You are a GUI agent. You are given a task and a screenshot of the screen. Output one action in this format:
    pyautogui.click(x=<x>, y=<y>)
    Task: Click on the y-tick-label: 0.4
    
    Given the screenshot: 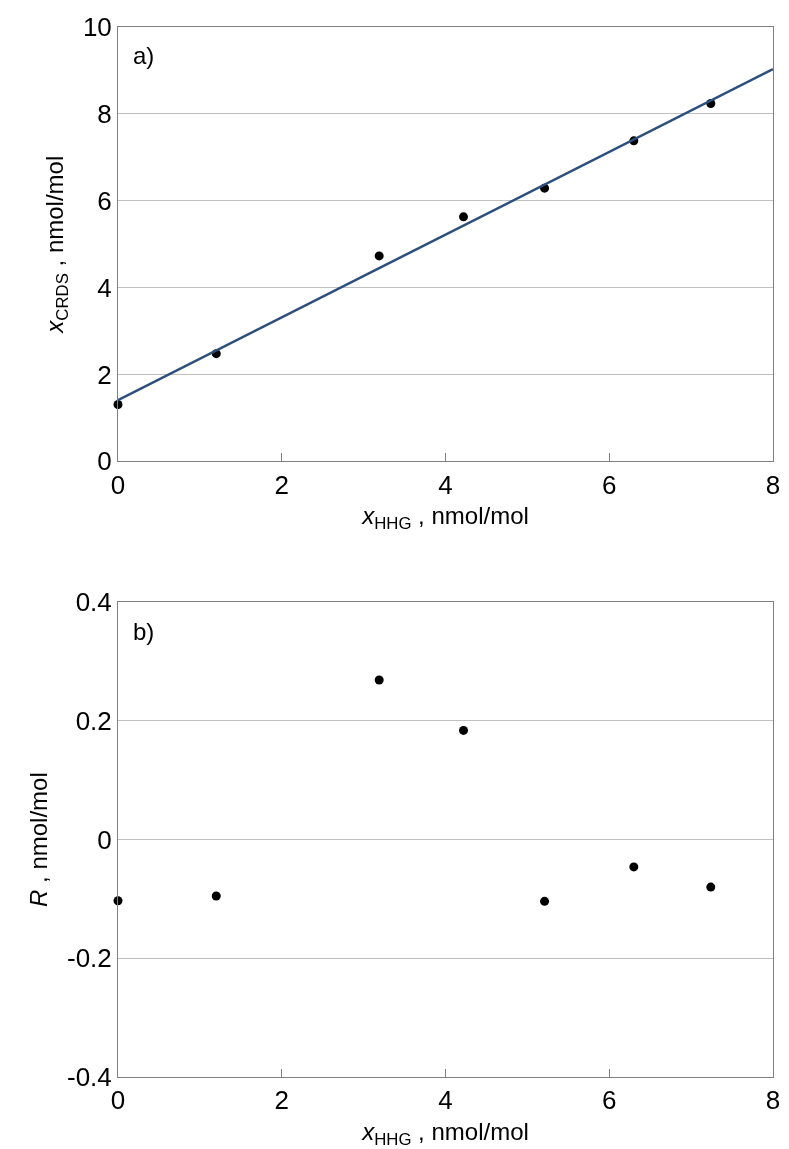 What is the action you would take?
    pyautogui.click(x=93, y=602)
    